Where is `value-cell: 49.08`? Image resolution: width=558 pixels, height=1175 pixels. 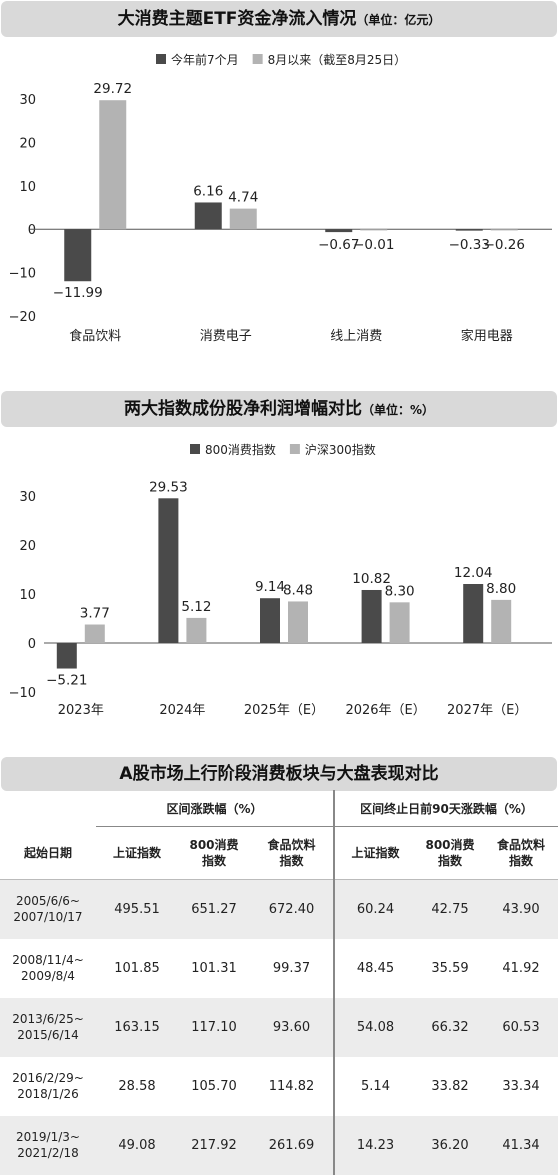
value-cell: 49.08 is located at coordinates (137, 1145).